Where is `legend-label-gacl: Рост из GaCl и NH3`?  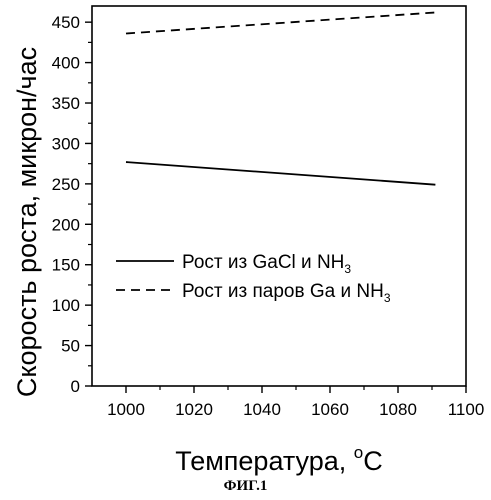 legend-label-gacl: Рост из GaCl и NH3 is located at coordinates (266, 264).